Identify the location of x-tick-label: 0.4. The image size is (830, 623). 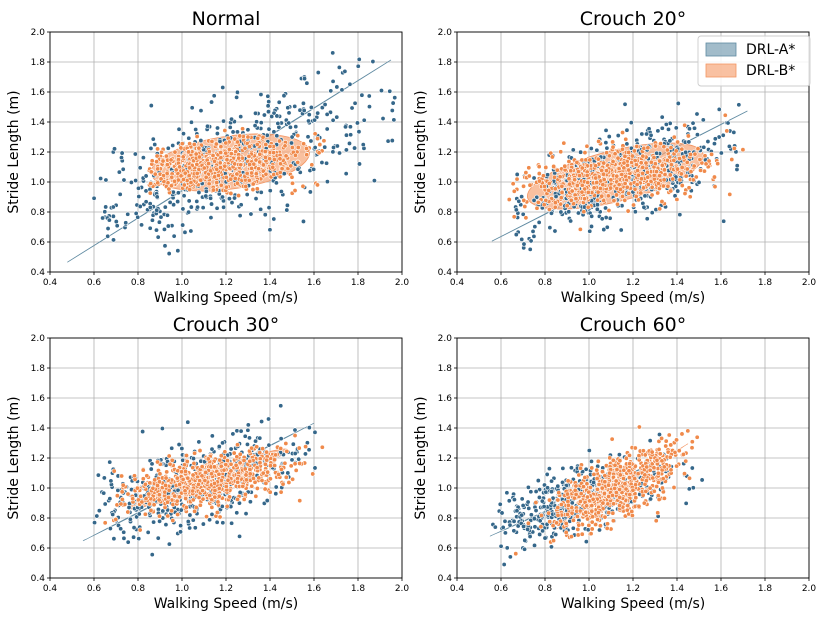
(50, 589).